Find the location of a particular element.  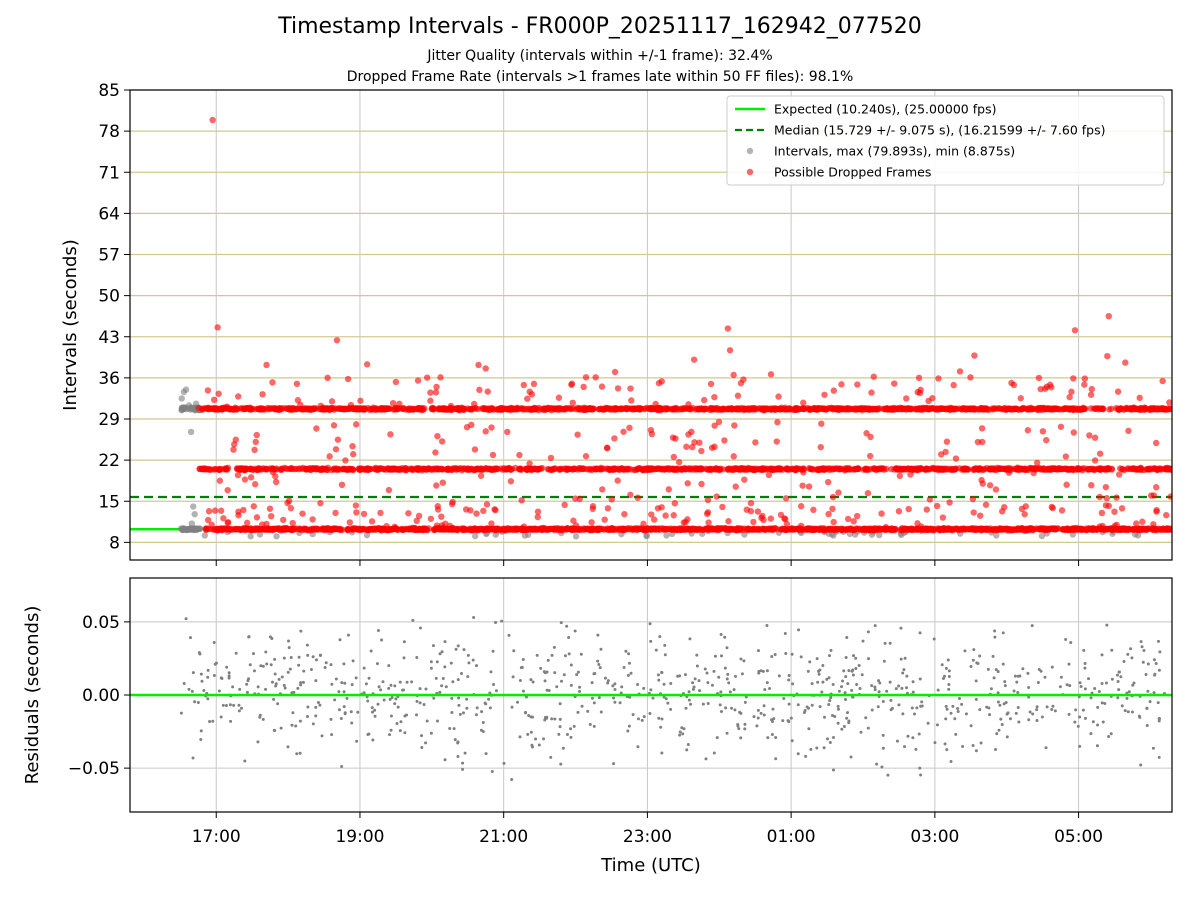

top-ytick-label: 57 is located at coordinates (109, 256).